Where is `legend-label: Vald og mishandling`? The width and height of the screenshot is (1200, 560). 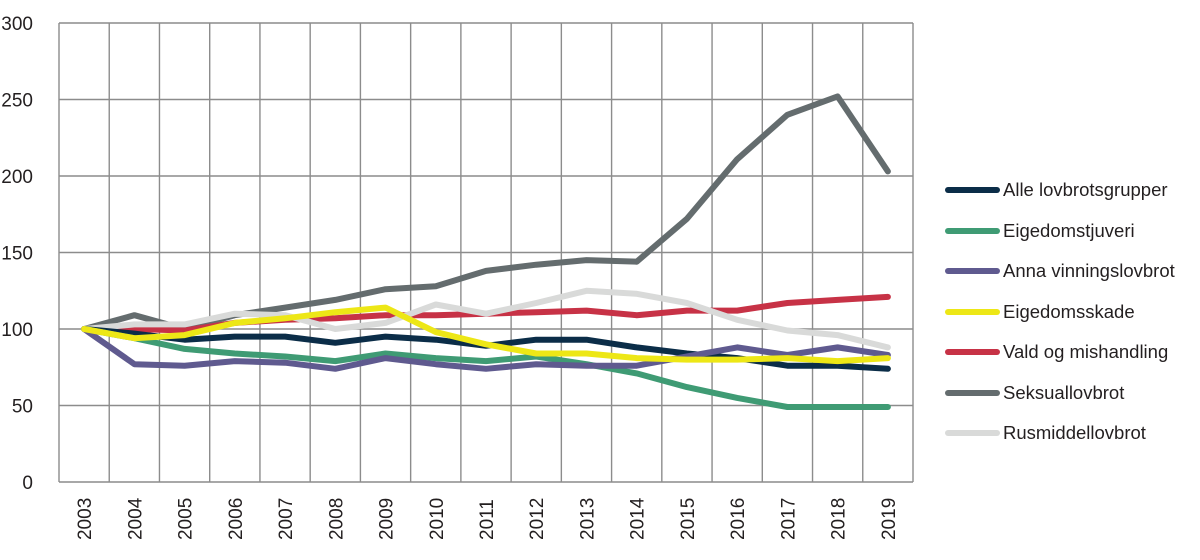 legend-label: Vald og mishandling is located at coordinates (1086, 352).